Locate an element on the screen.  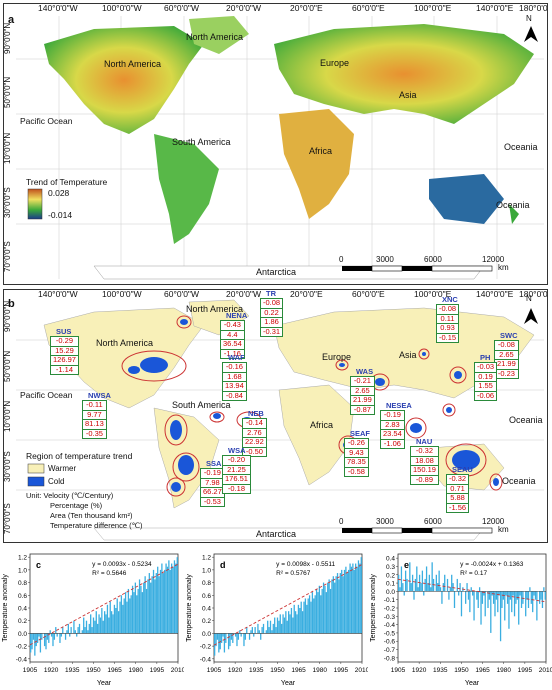
continent-label: Africa is located at coordinates (321, 151).